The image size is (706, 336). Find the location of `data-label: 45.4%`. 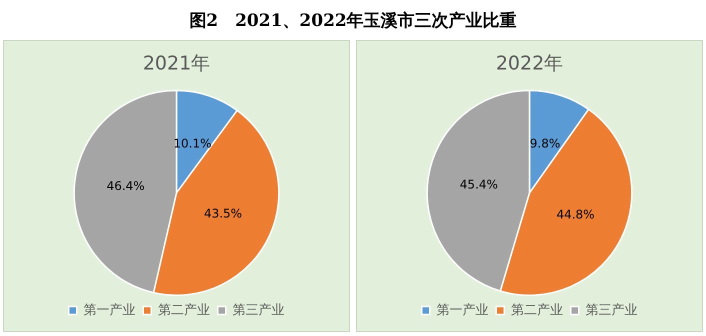

data-label: 45.4% is located at coordinates (479, 185).